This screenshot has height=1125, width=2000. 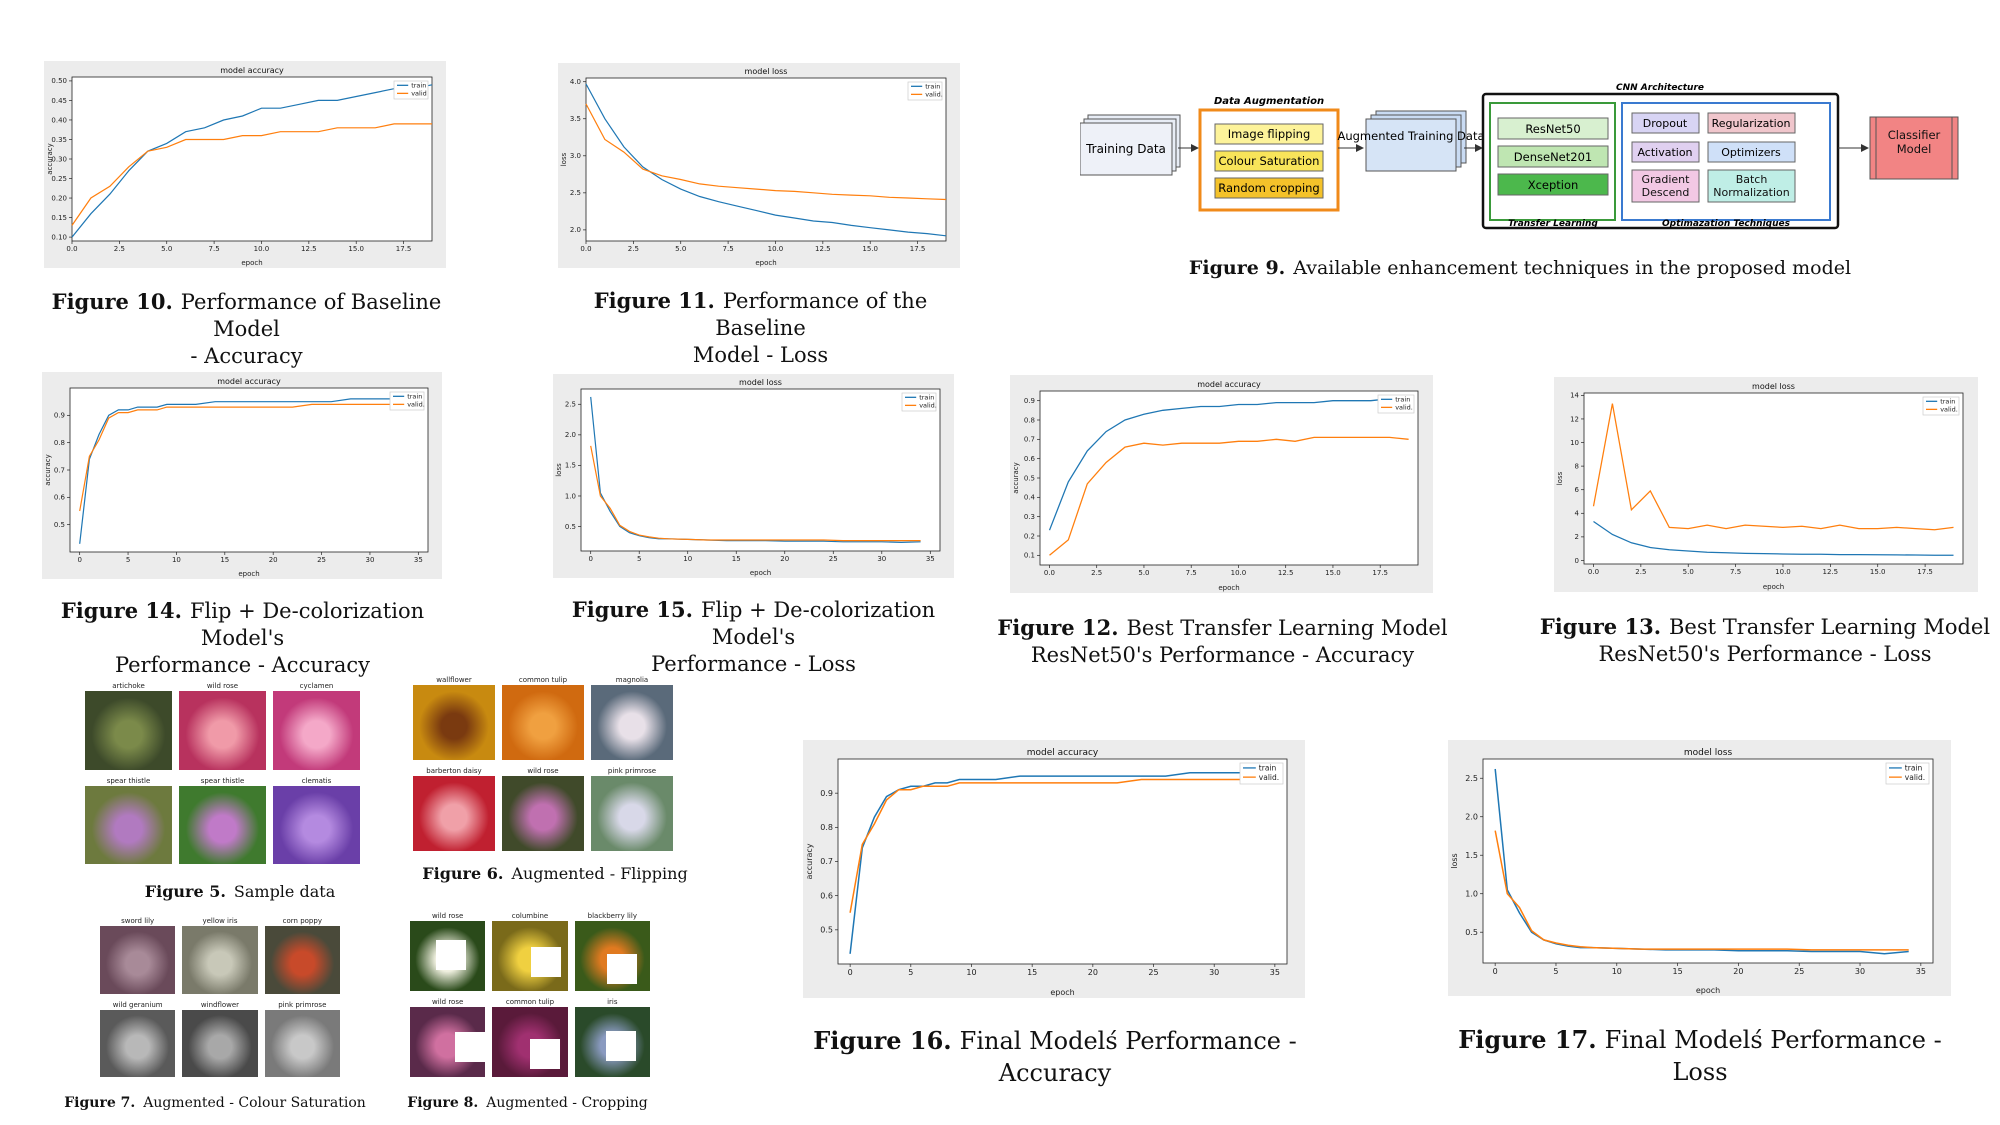 I want to click on opt-item: Batch Normalization, so click(x=1751, y=186).